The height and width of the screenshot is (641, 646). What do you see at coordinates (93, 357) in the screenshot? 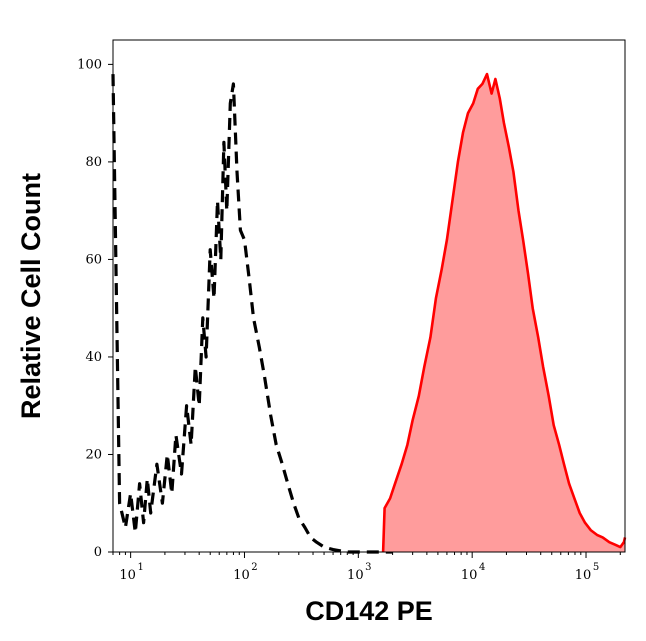
I see `y-tick-label: 40` at bounding box center [93, 357].